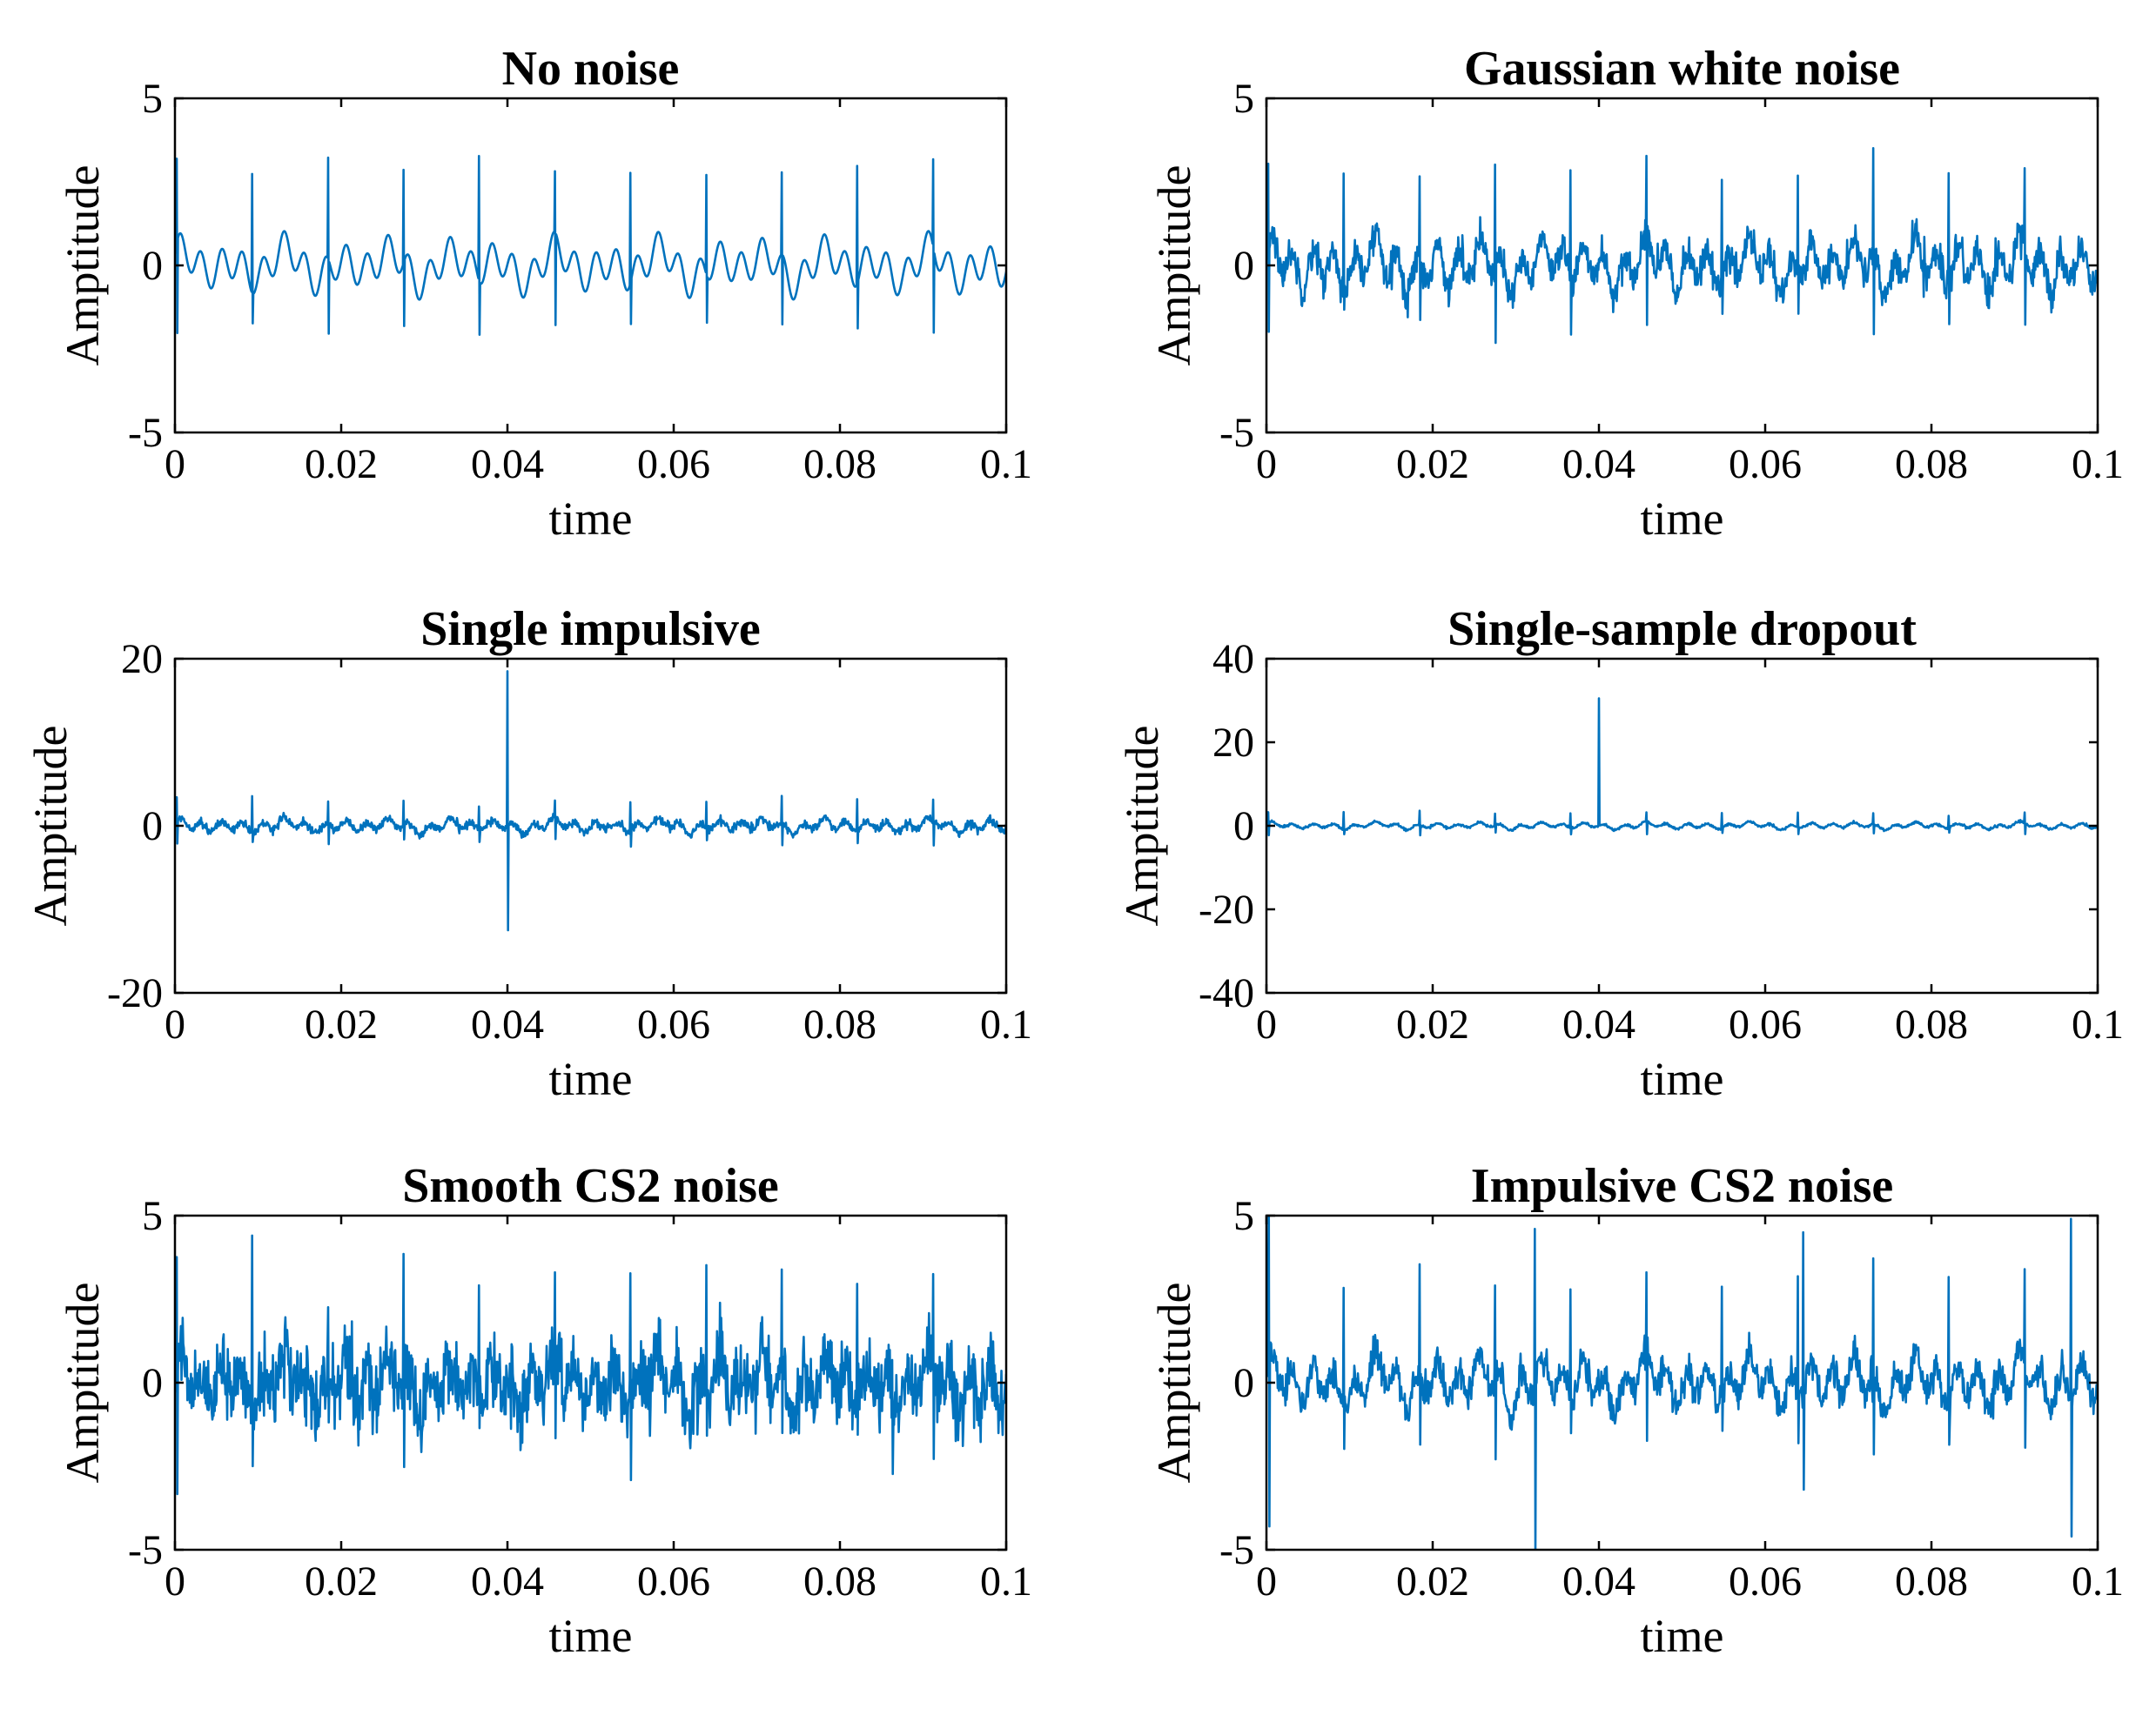 This screenshot has height=1709, width=2156. Describe the element at coordinates (1226, 993) in the screenshot. I see `y-tick-label: -40` at that location.